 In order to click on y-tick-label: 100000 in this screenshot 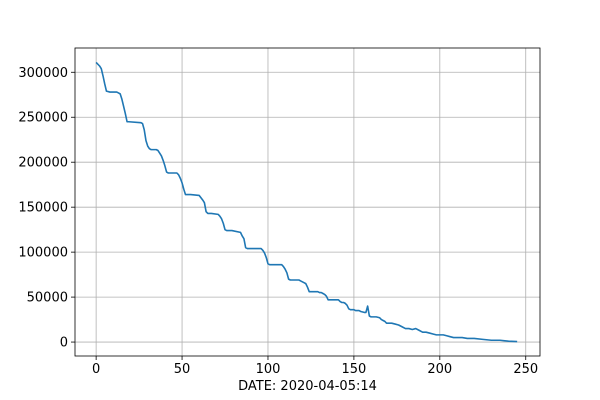, I will do `click(43, 253)`.